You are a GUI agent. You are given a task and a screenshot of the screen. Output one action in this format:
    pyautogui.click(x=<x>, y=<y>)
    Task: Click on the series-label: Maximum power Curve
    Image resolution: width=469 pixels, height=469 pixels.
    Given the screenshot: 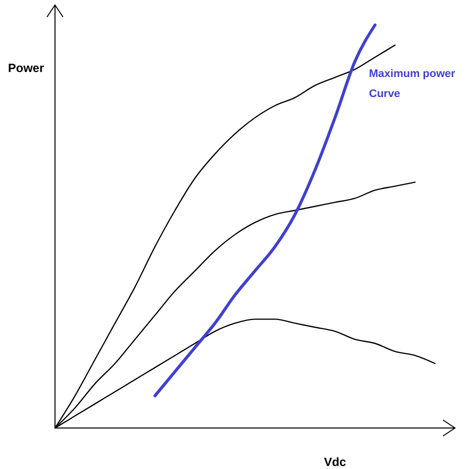 What is the action you would take?
    pyautogui.click(x=412, y=84)
    